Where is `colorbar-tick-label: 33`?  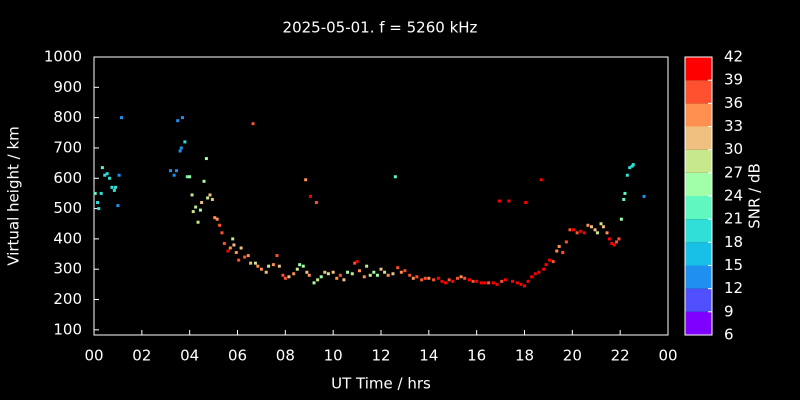
colorbar-tick-label: 33 is located at coordinates (733, 126).